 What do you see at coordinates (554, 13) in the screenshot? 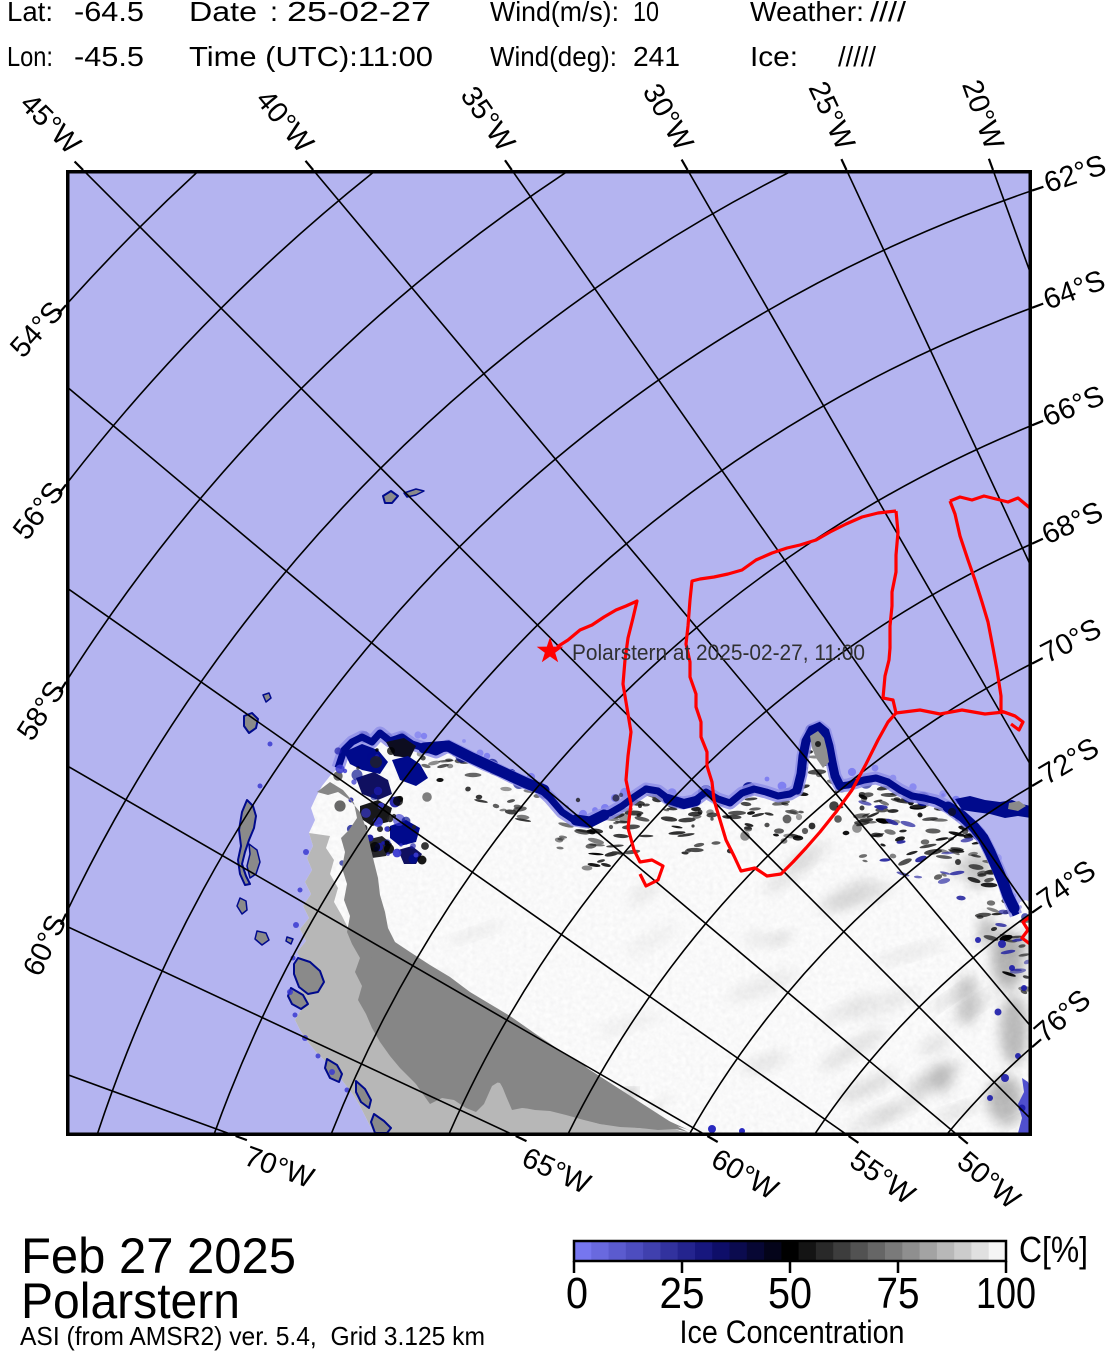
I see `svg-text: Wind(m/s):` at bounding box center [554, 13].